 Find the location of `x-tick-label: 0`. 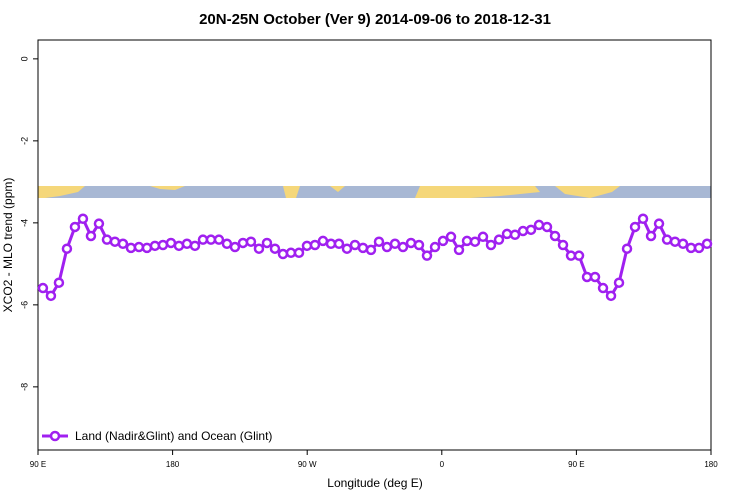

x-tick-label: 0 is located at coordinates (442, 464).